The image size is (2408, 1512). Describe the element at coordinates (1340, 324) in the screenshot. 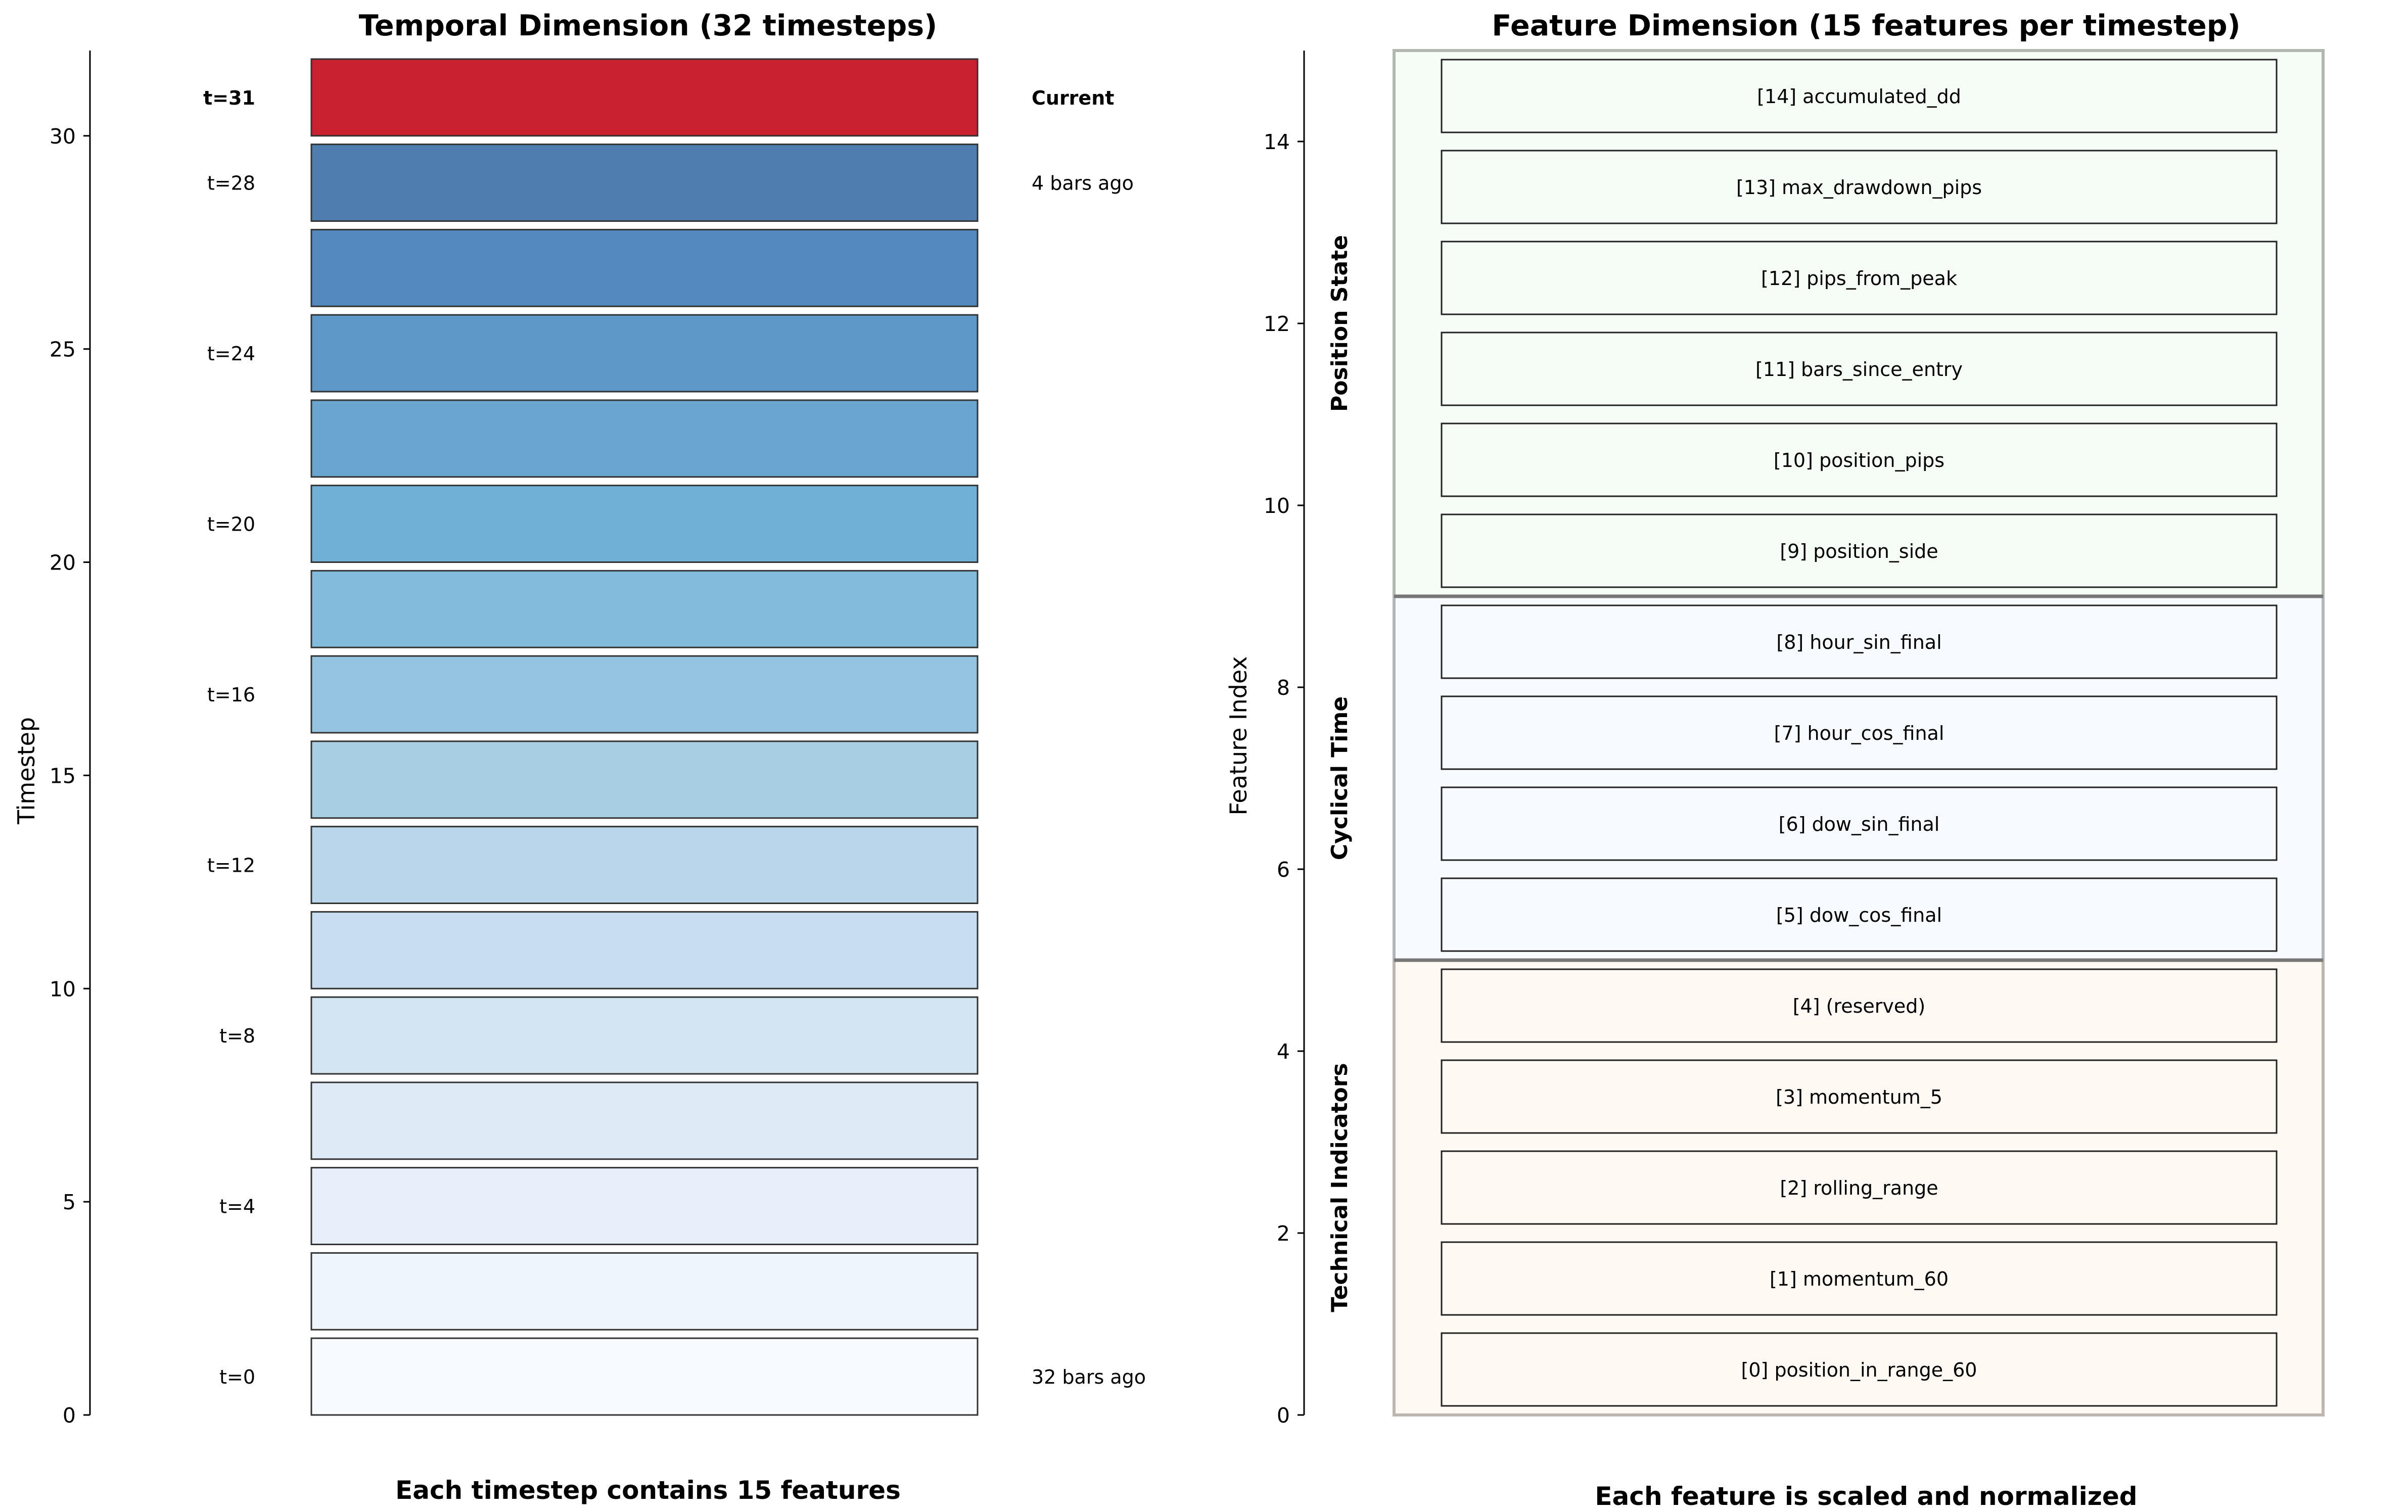

I see `feature-group-label: Position State` at that location.